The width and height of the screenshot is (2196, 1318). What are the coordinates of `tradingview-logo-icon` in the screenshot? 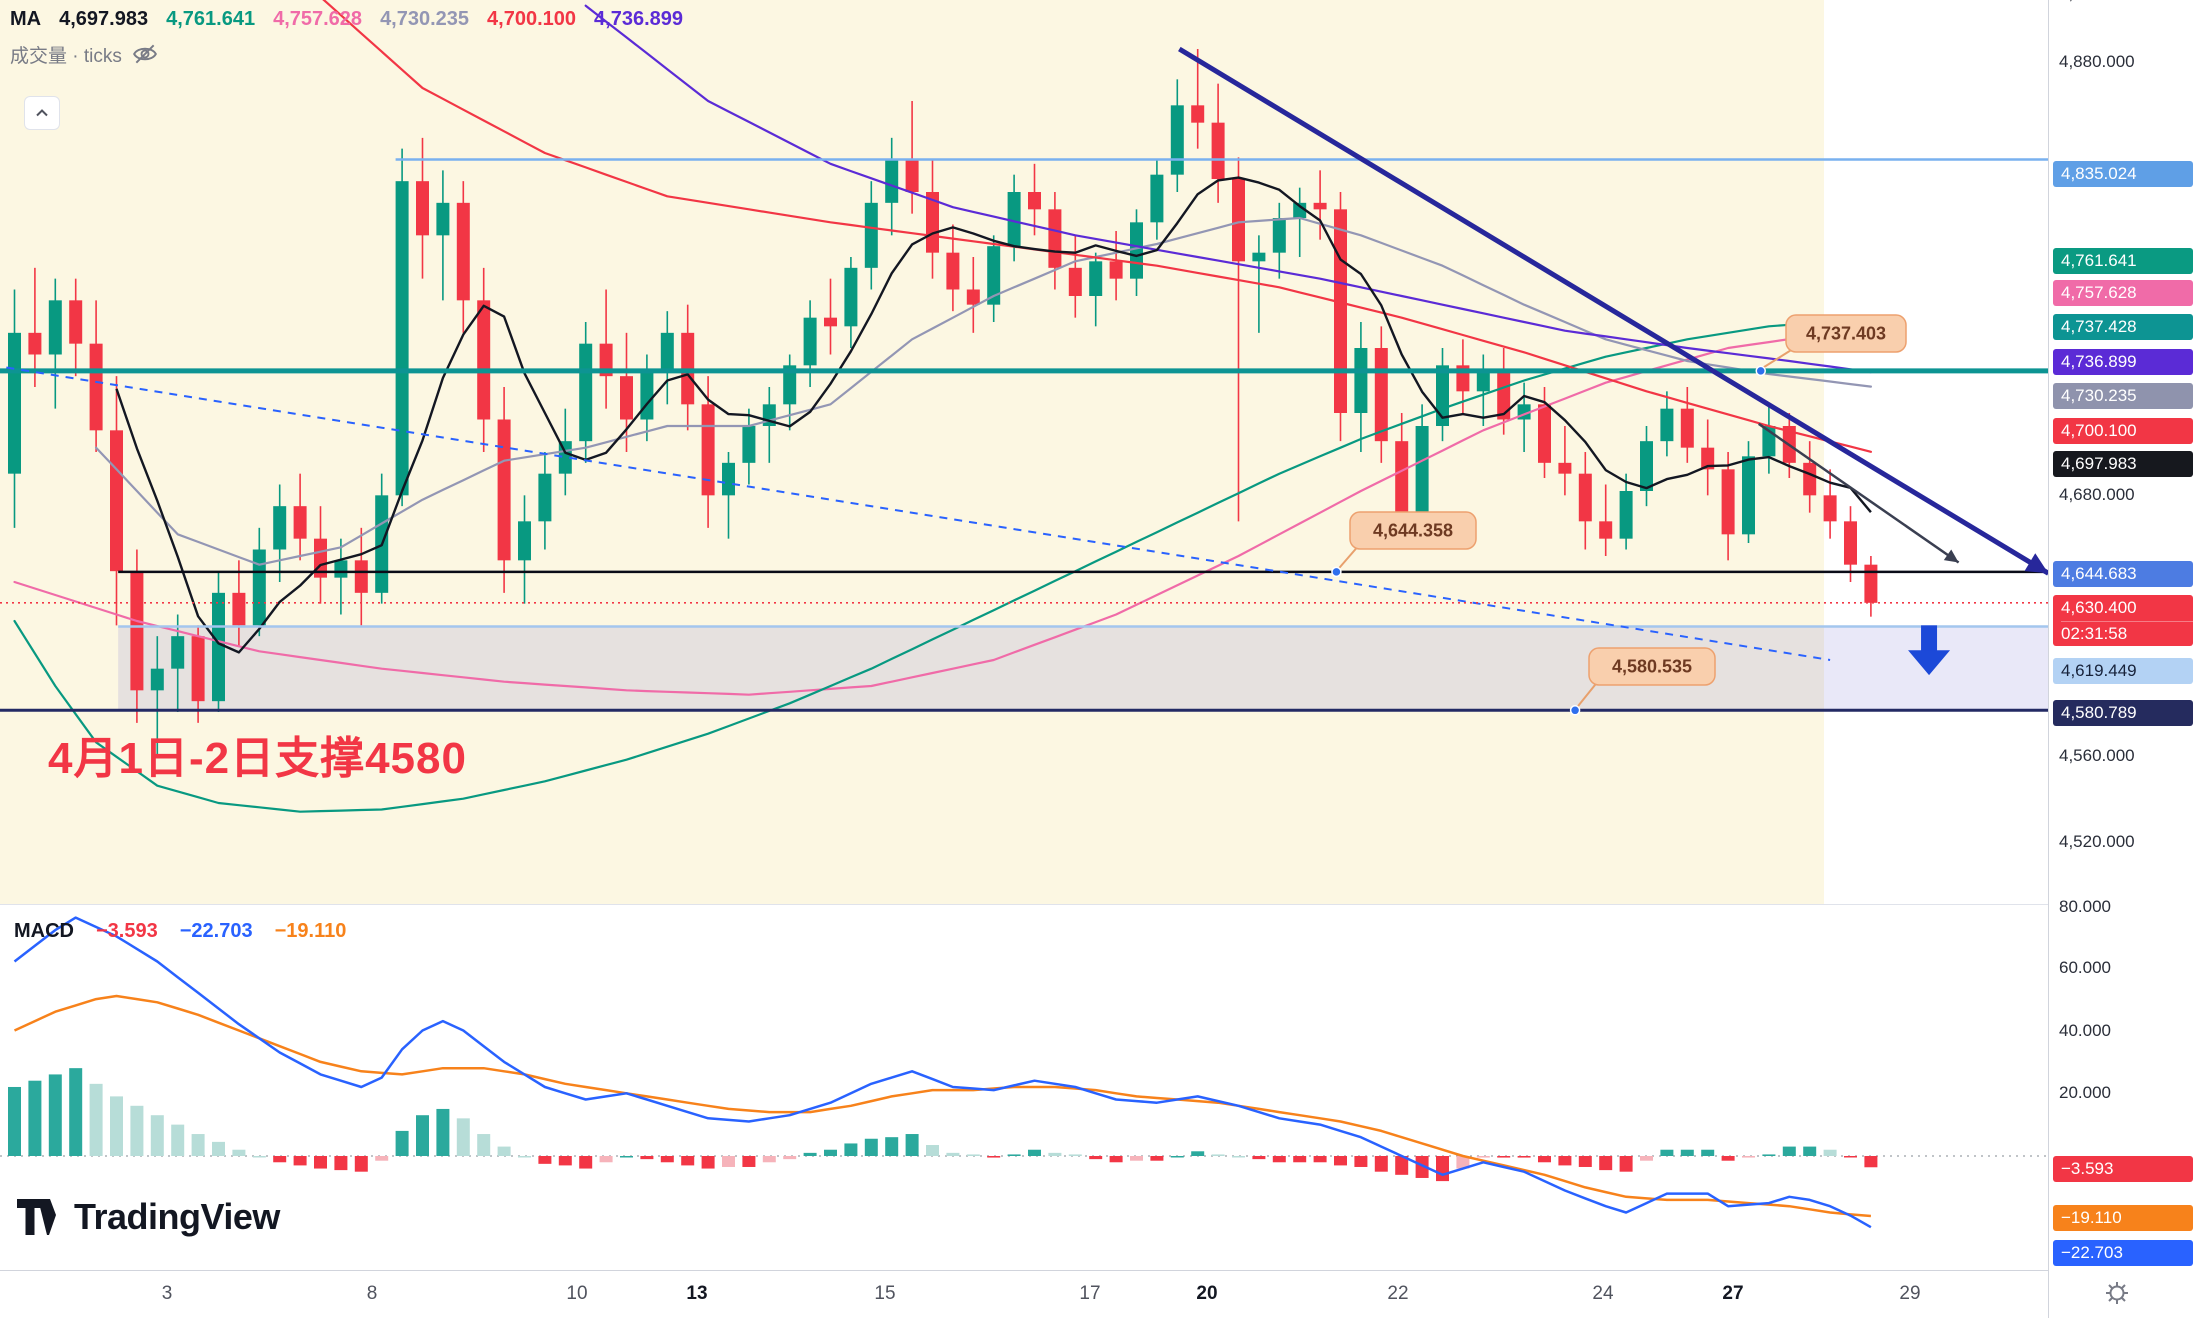 It's located at (39, 1217).